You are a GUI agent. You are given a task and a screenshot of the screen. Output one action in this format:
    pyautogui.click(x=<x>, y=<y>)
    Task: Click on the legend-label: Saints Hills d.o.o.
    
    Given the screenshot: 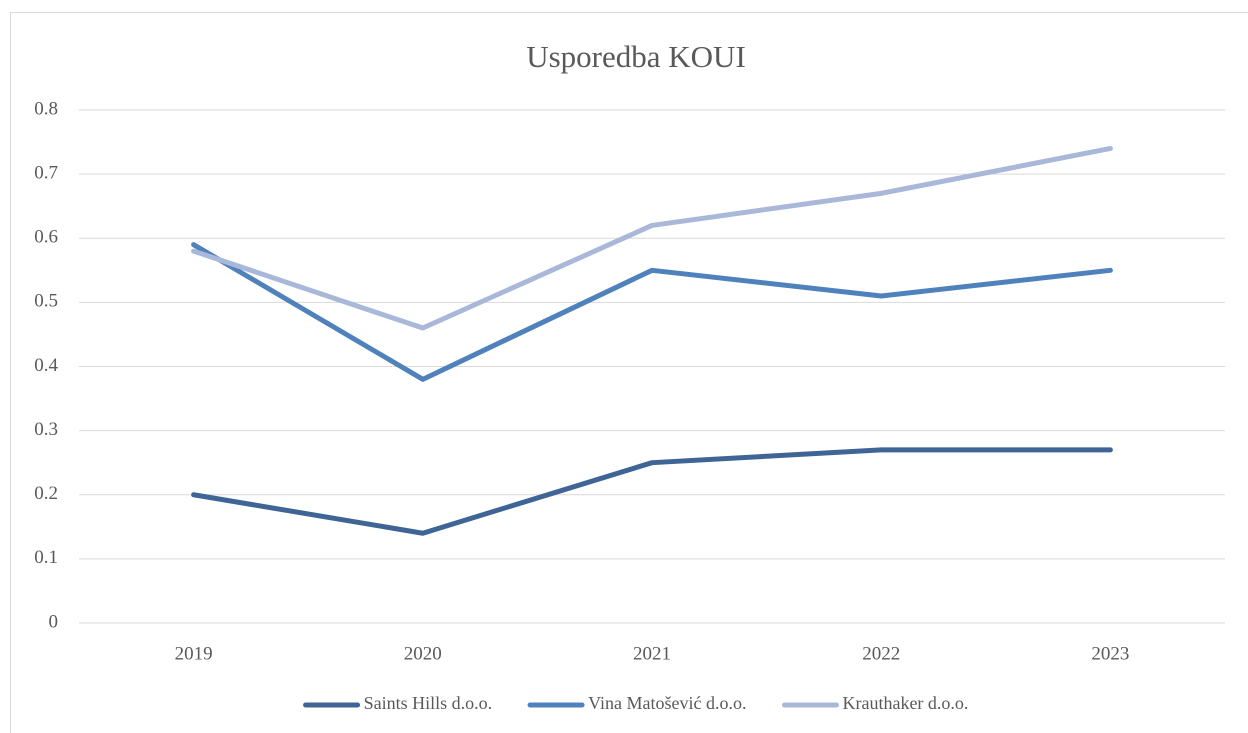 What is the action you would take?
    pyautogui.click(x=428, y=703)
    